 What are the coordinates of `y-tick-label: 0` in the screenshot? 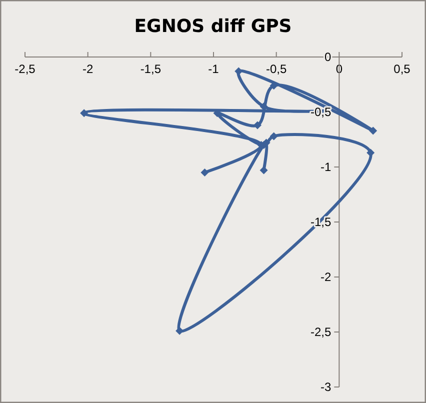 It's located at (328, 57).